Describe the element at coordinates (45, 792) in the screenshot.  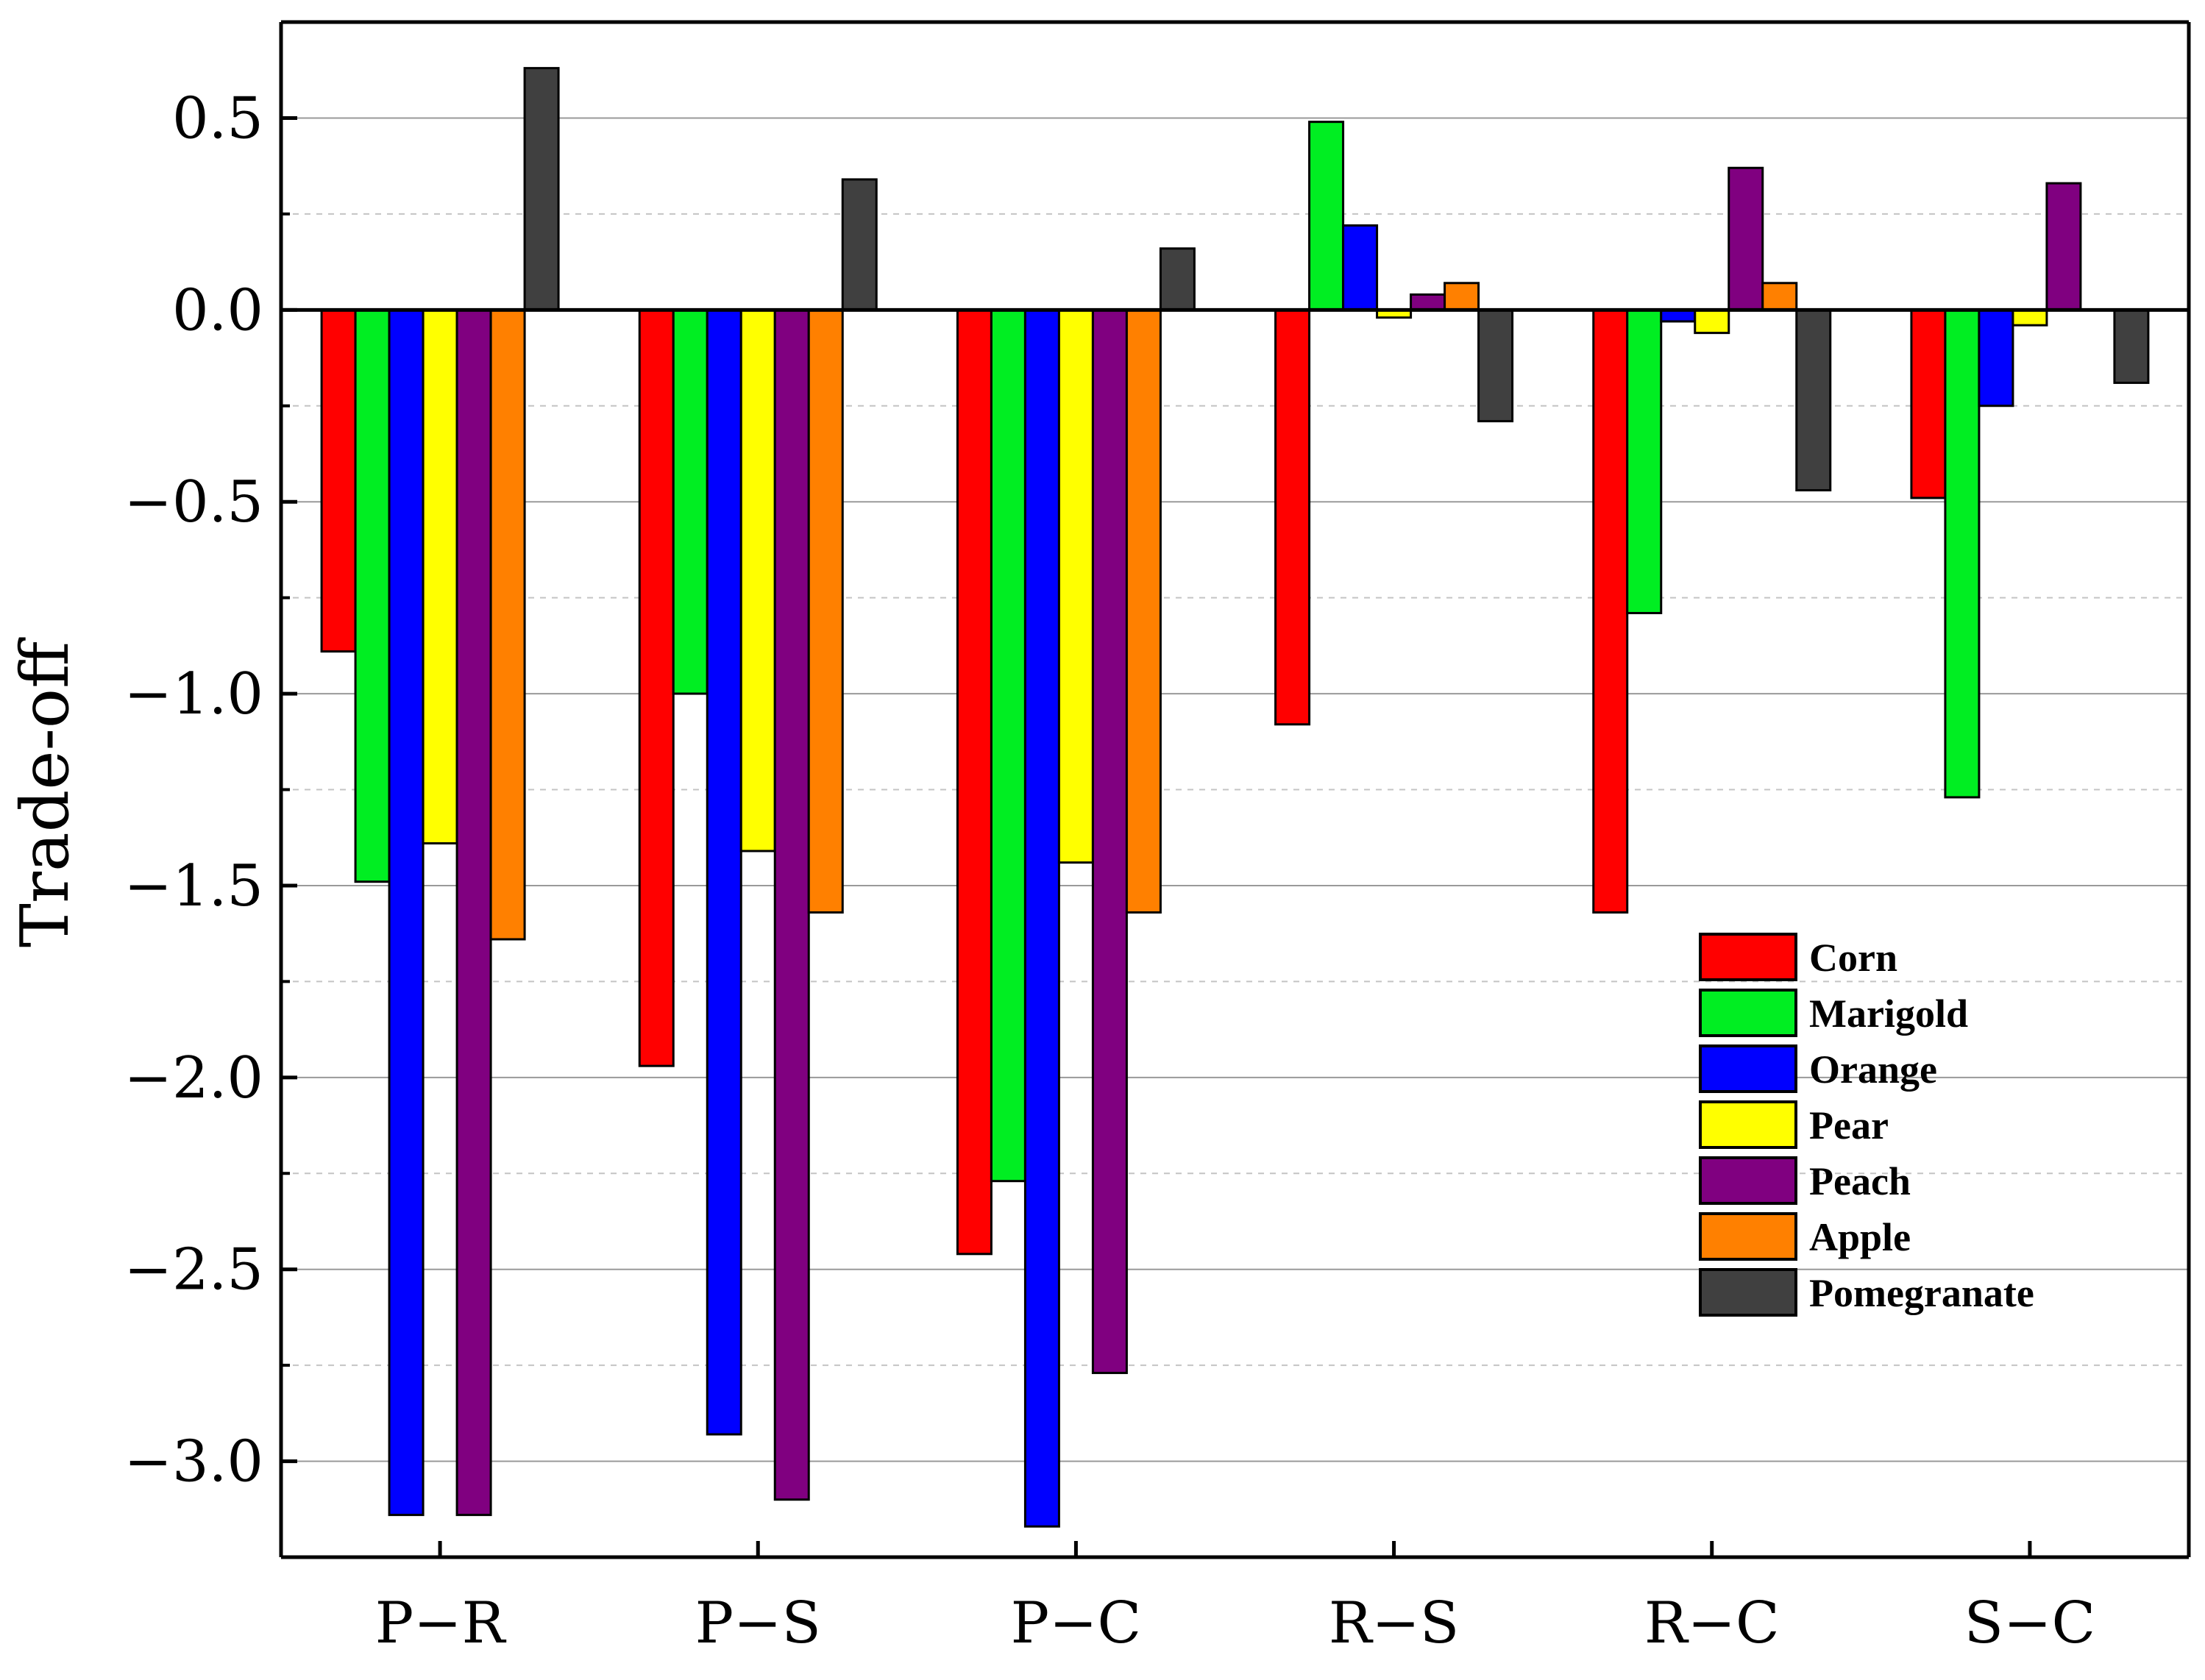
I see `y-axis-title: Trade-off` at that location.